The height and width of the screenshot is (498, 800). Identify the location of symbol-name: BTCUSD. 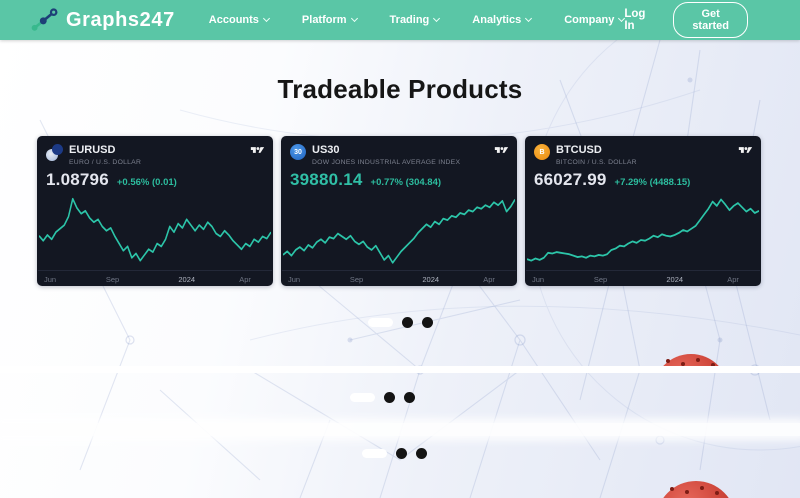
(579, 150).